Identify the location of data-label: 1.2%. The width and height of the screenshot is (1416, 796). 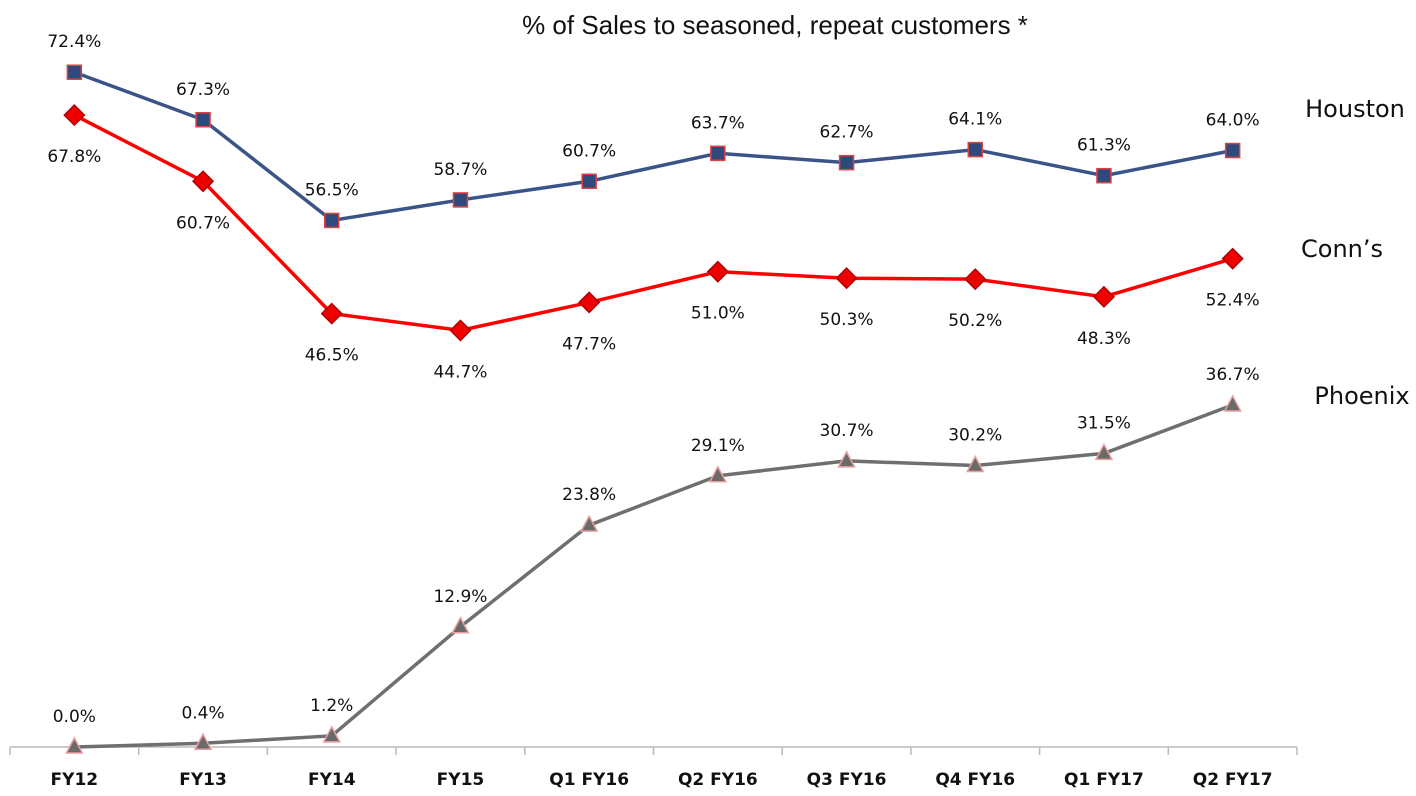
(331, 706).